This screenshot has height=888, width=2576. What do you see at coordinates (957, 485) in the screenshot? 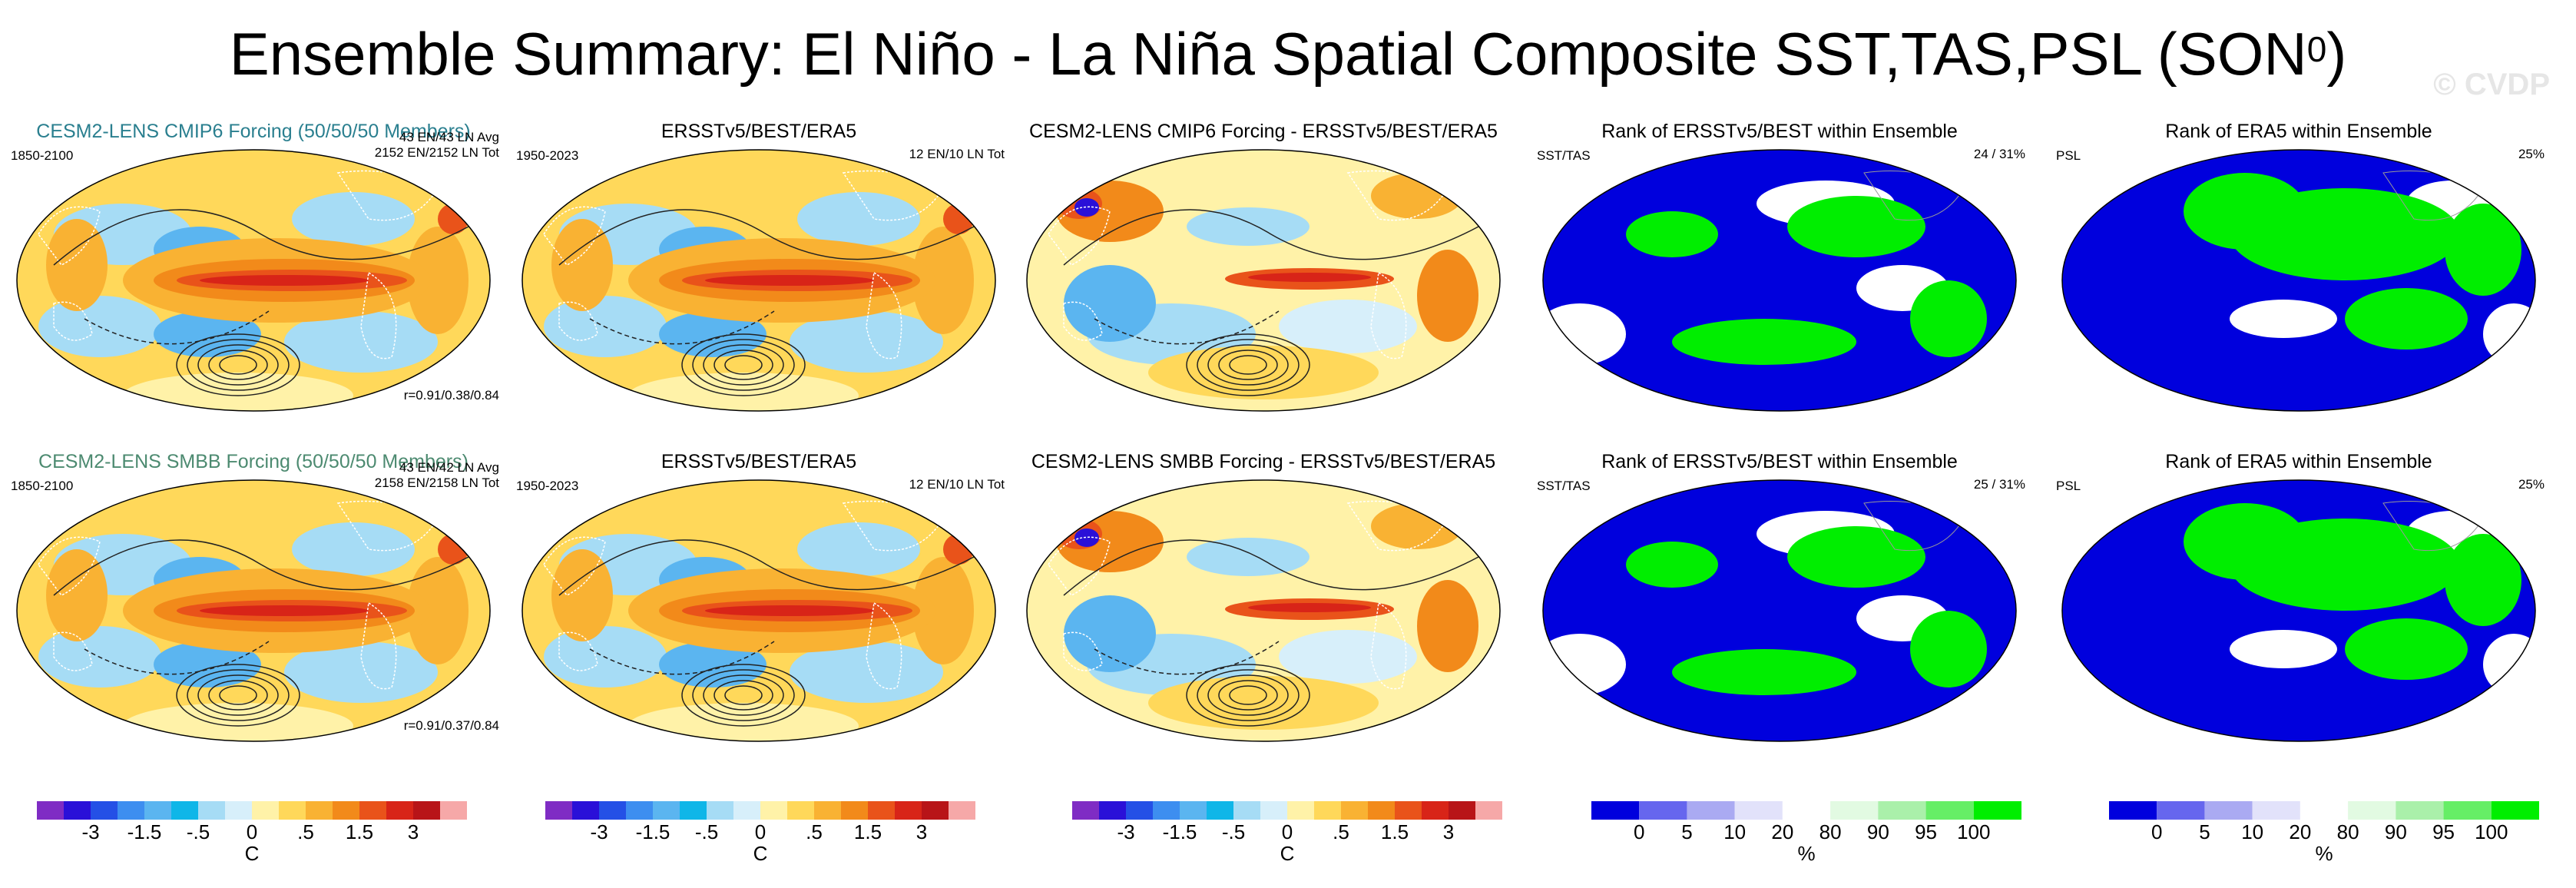
I see `panel-count-label: 12 EN/10 LN Tot` at bounding box center [957, 485].